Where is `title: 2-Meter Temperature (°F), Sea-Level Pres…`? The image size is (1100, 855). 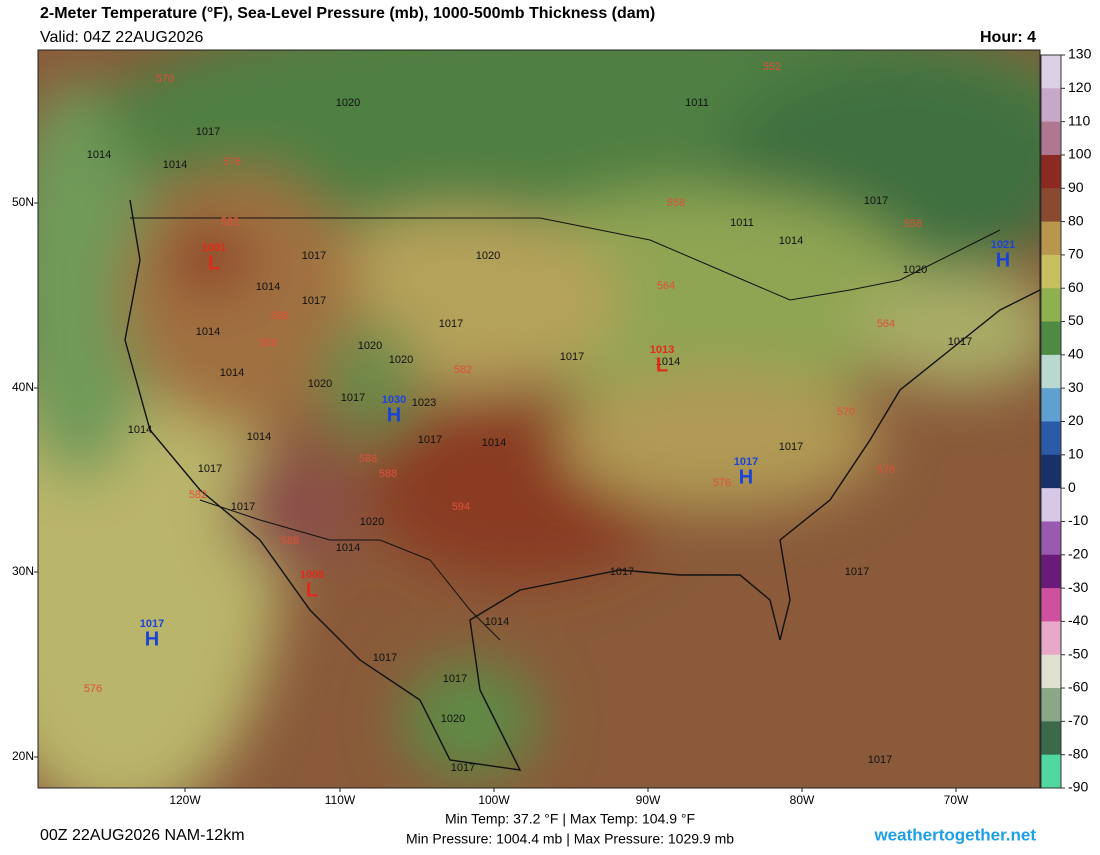
title: 2-Meter Temperature (°F), Sea-Level Pres… is located at coordinates (347, 13).